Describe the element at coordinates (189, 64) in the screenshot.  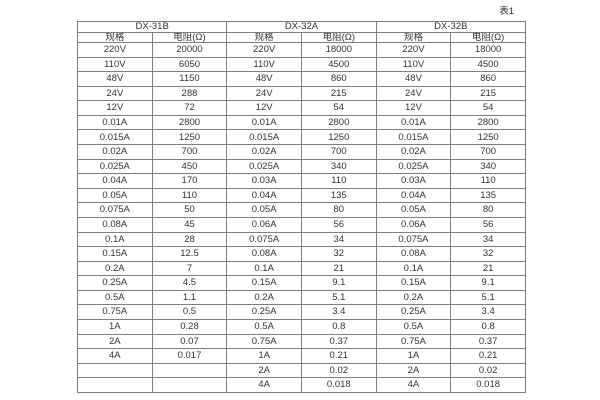
I see `resistance-cell: 6050` at that location.